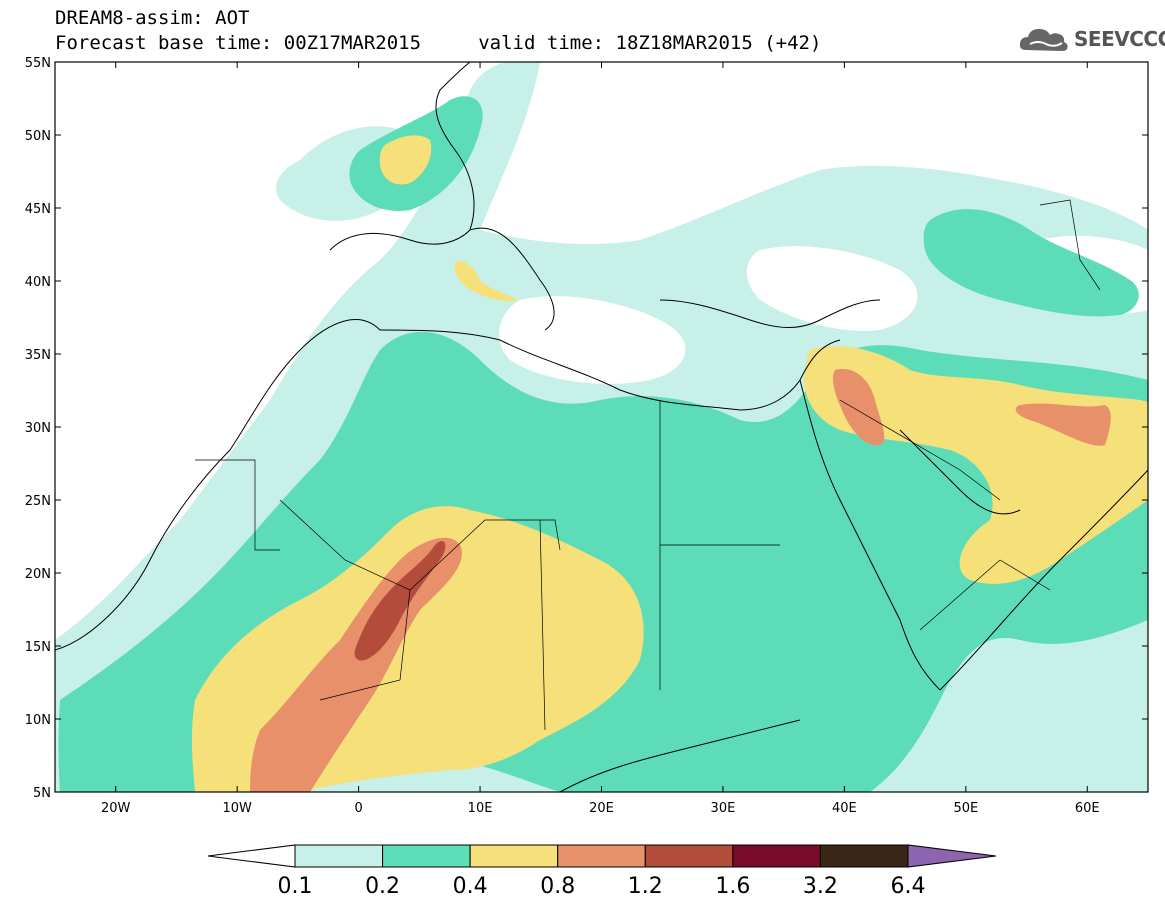 The width and height of the screenshot is (1165, 905). I want to click on lon-label: 30E, so click(723, 808).